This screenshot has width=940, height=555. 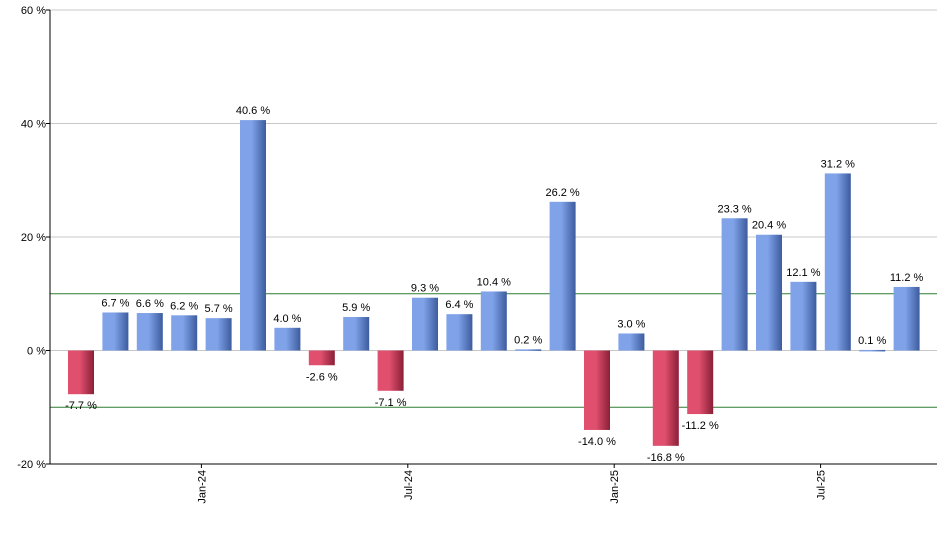 What do you see at coordinates (838, 164) in the screenshot?
I see `data-label: 31.2 %` at bounding box center [838, 164].